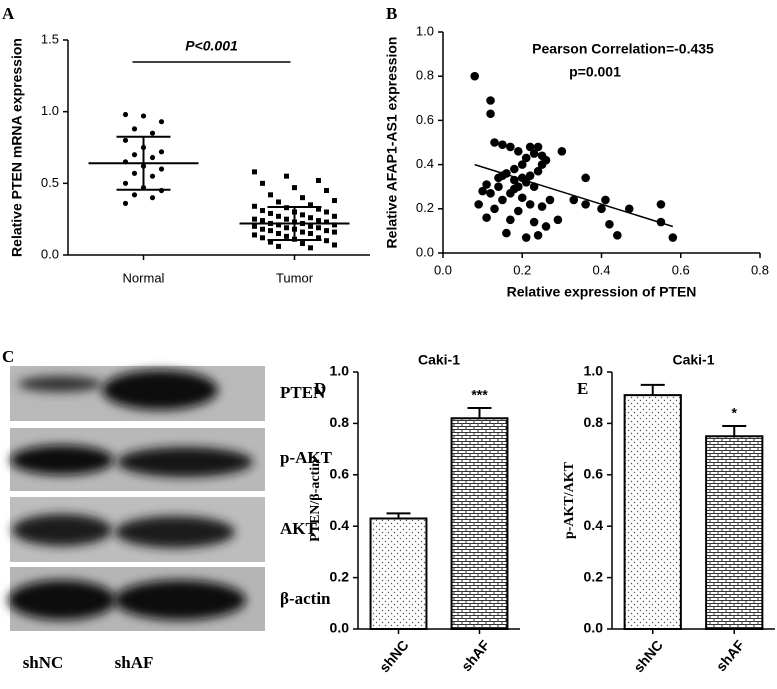 The height and width of the screenshot is (689, 777). Describe the element at coordinates (595, 72) in the screenshot. I see `statistic-label: p=0.001` at that location.